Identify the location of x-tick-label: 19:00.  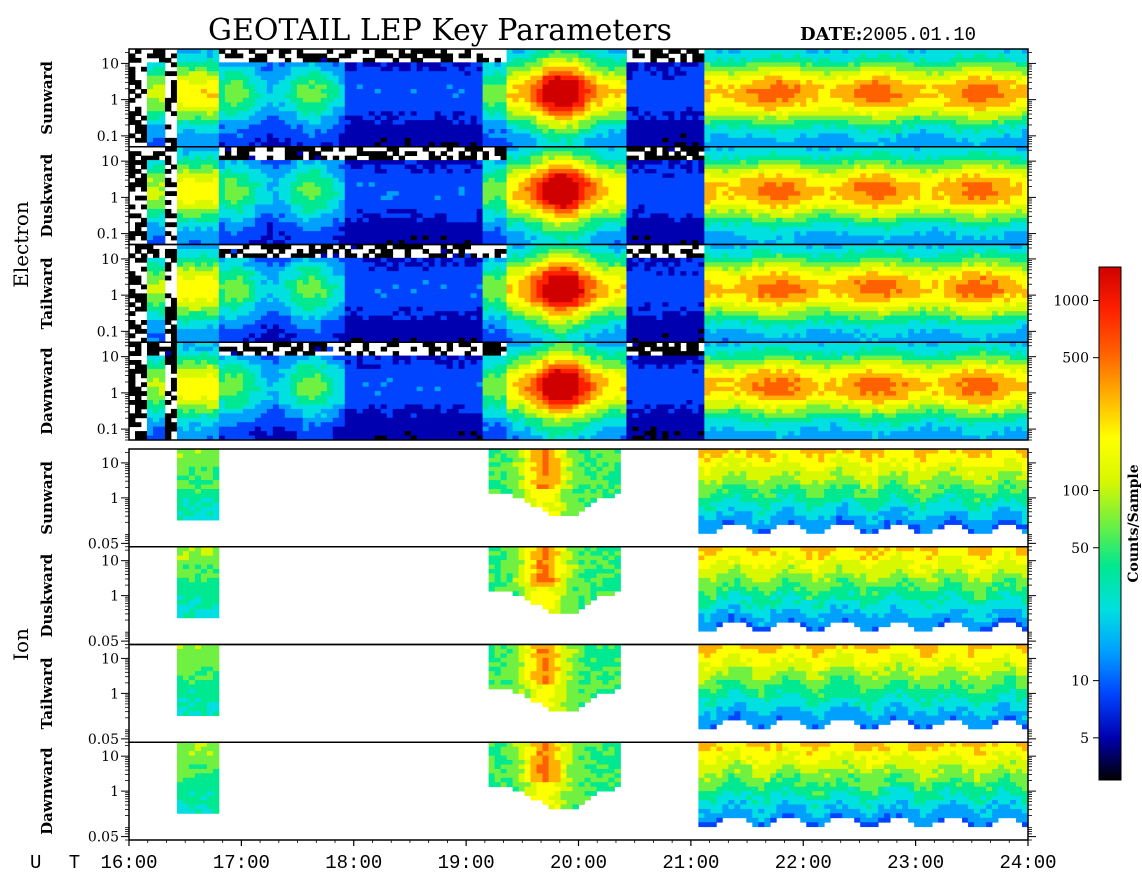
(466, 863).